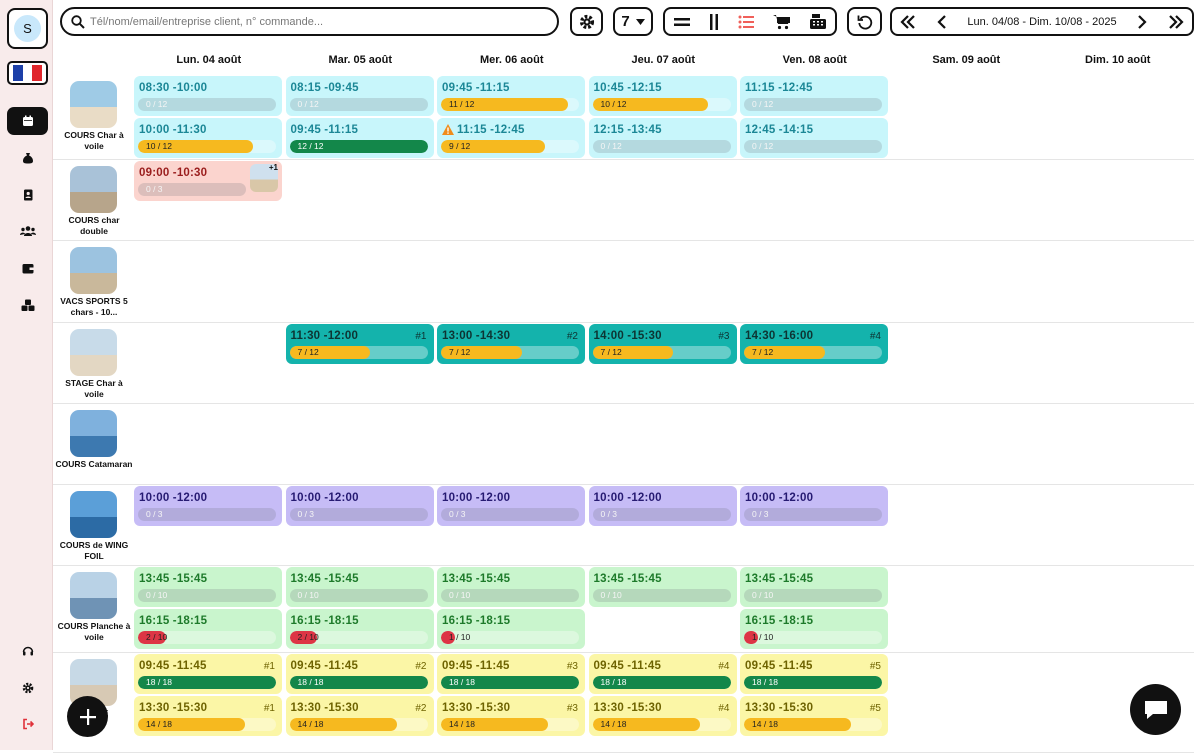  I want to click on account-button: S, so click(27, 28).